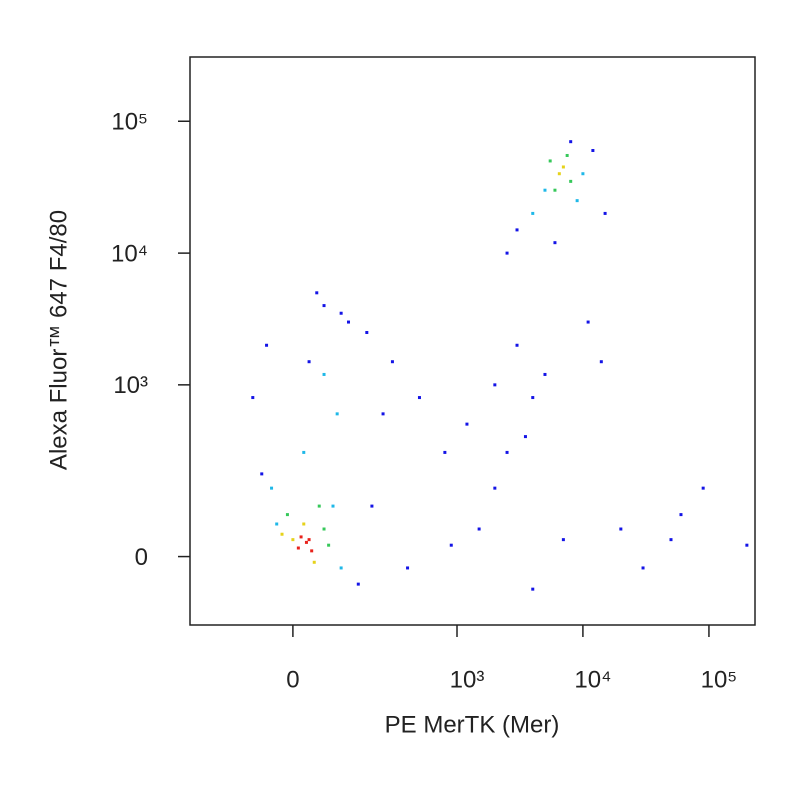 The width and height of the screenshot is (800, 800). I want to click on x-tick-label: 10³, so click(467, 679).